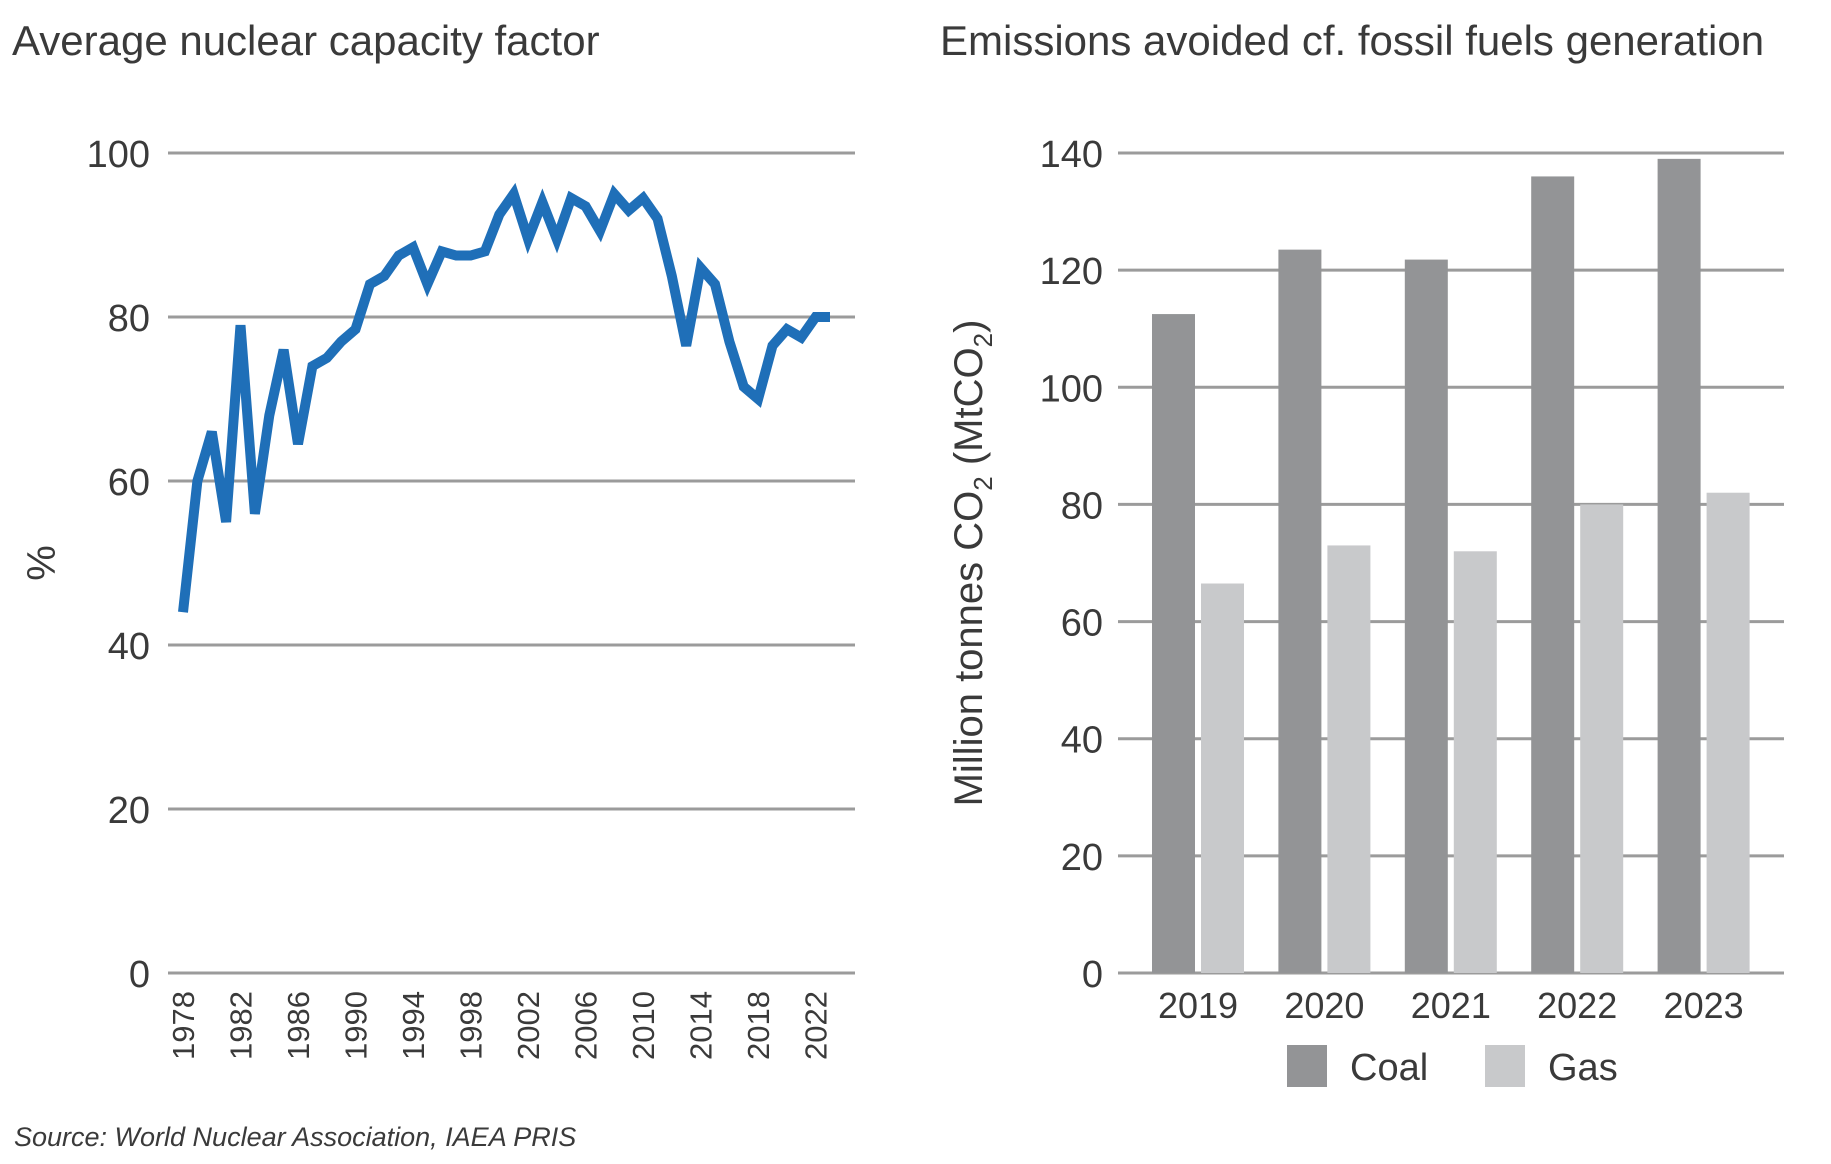 The height and width of the screenshot is (1164, 1831). Describe the element at coordinates (1602, 738) in the screenshot. I see `bar-gas-2022` at that location.